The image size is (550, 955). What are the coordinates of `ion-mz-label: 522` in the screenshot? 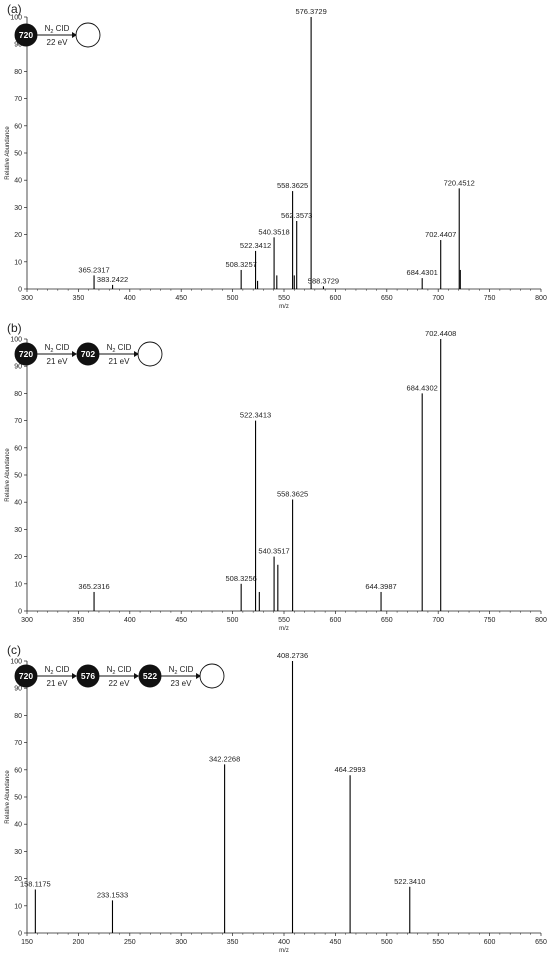 It's located at (150, 676).